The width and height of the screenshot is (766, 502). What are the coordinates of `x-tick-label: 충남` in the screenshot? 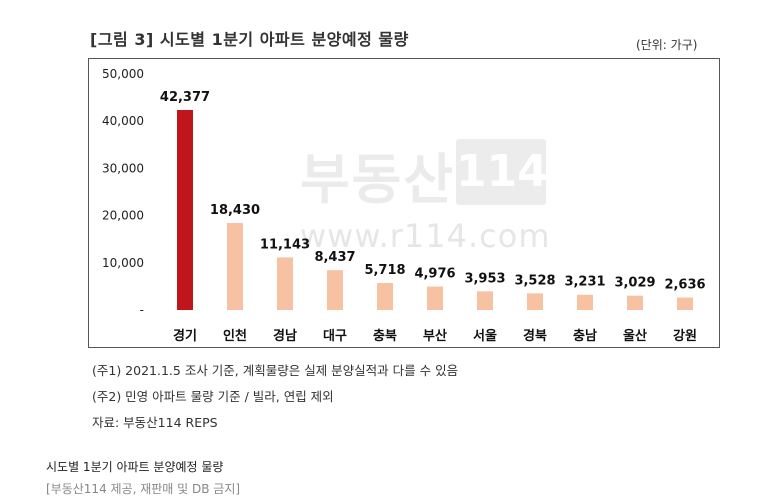 It's located at (585, 336).